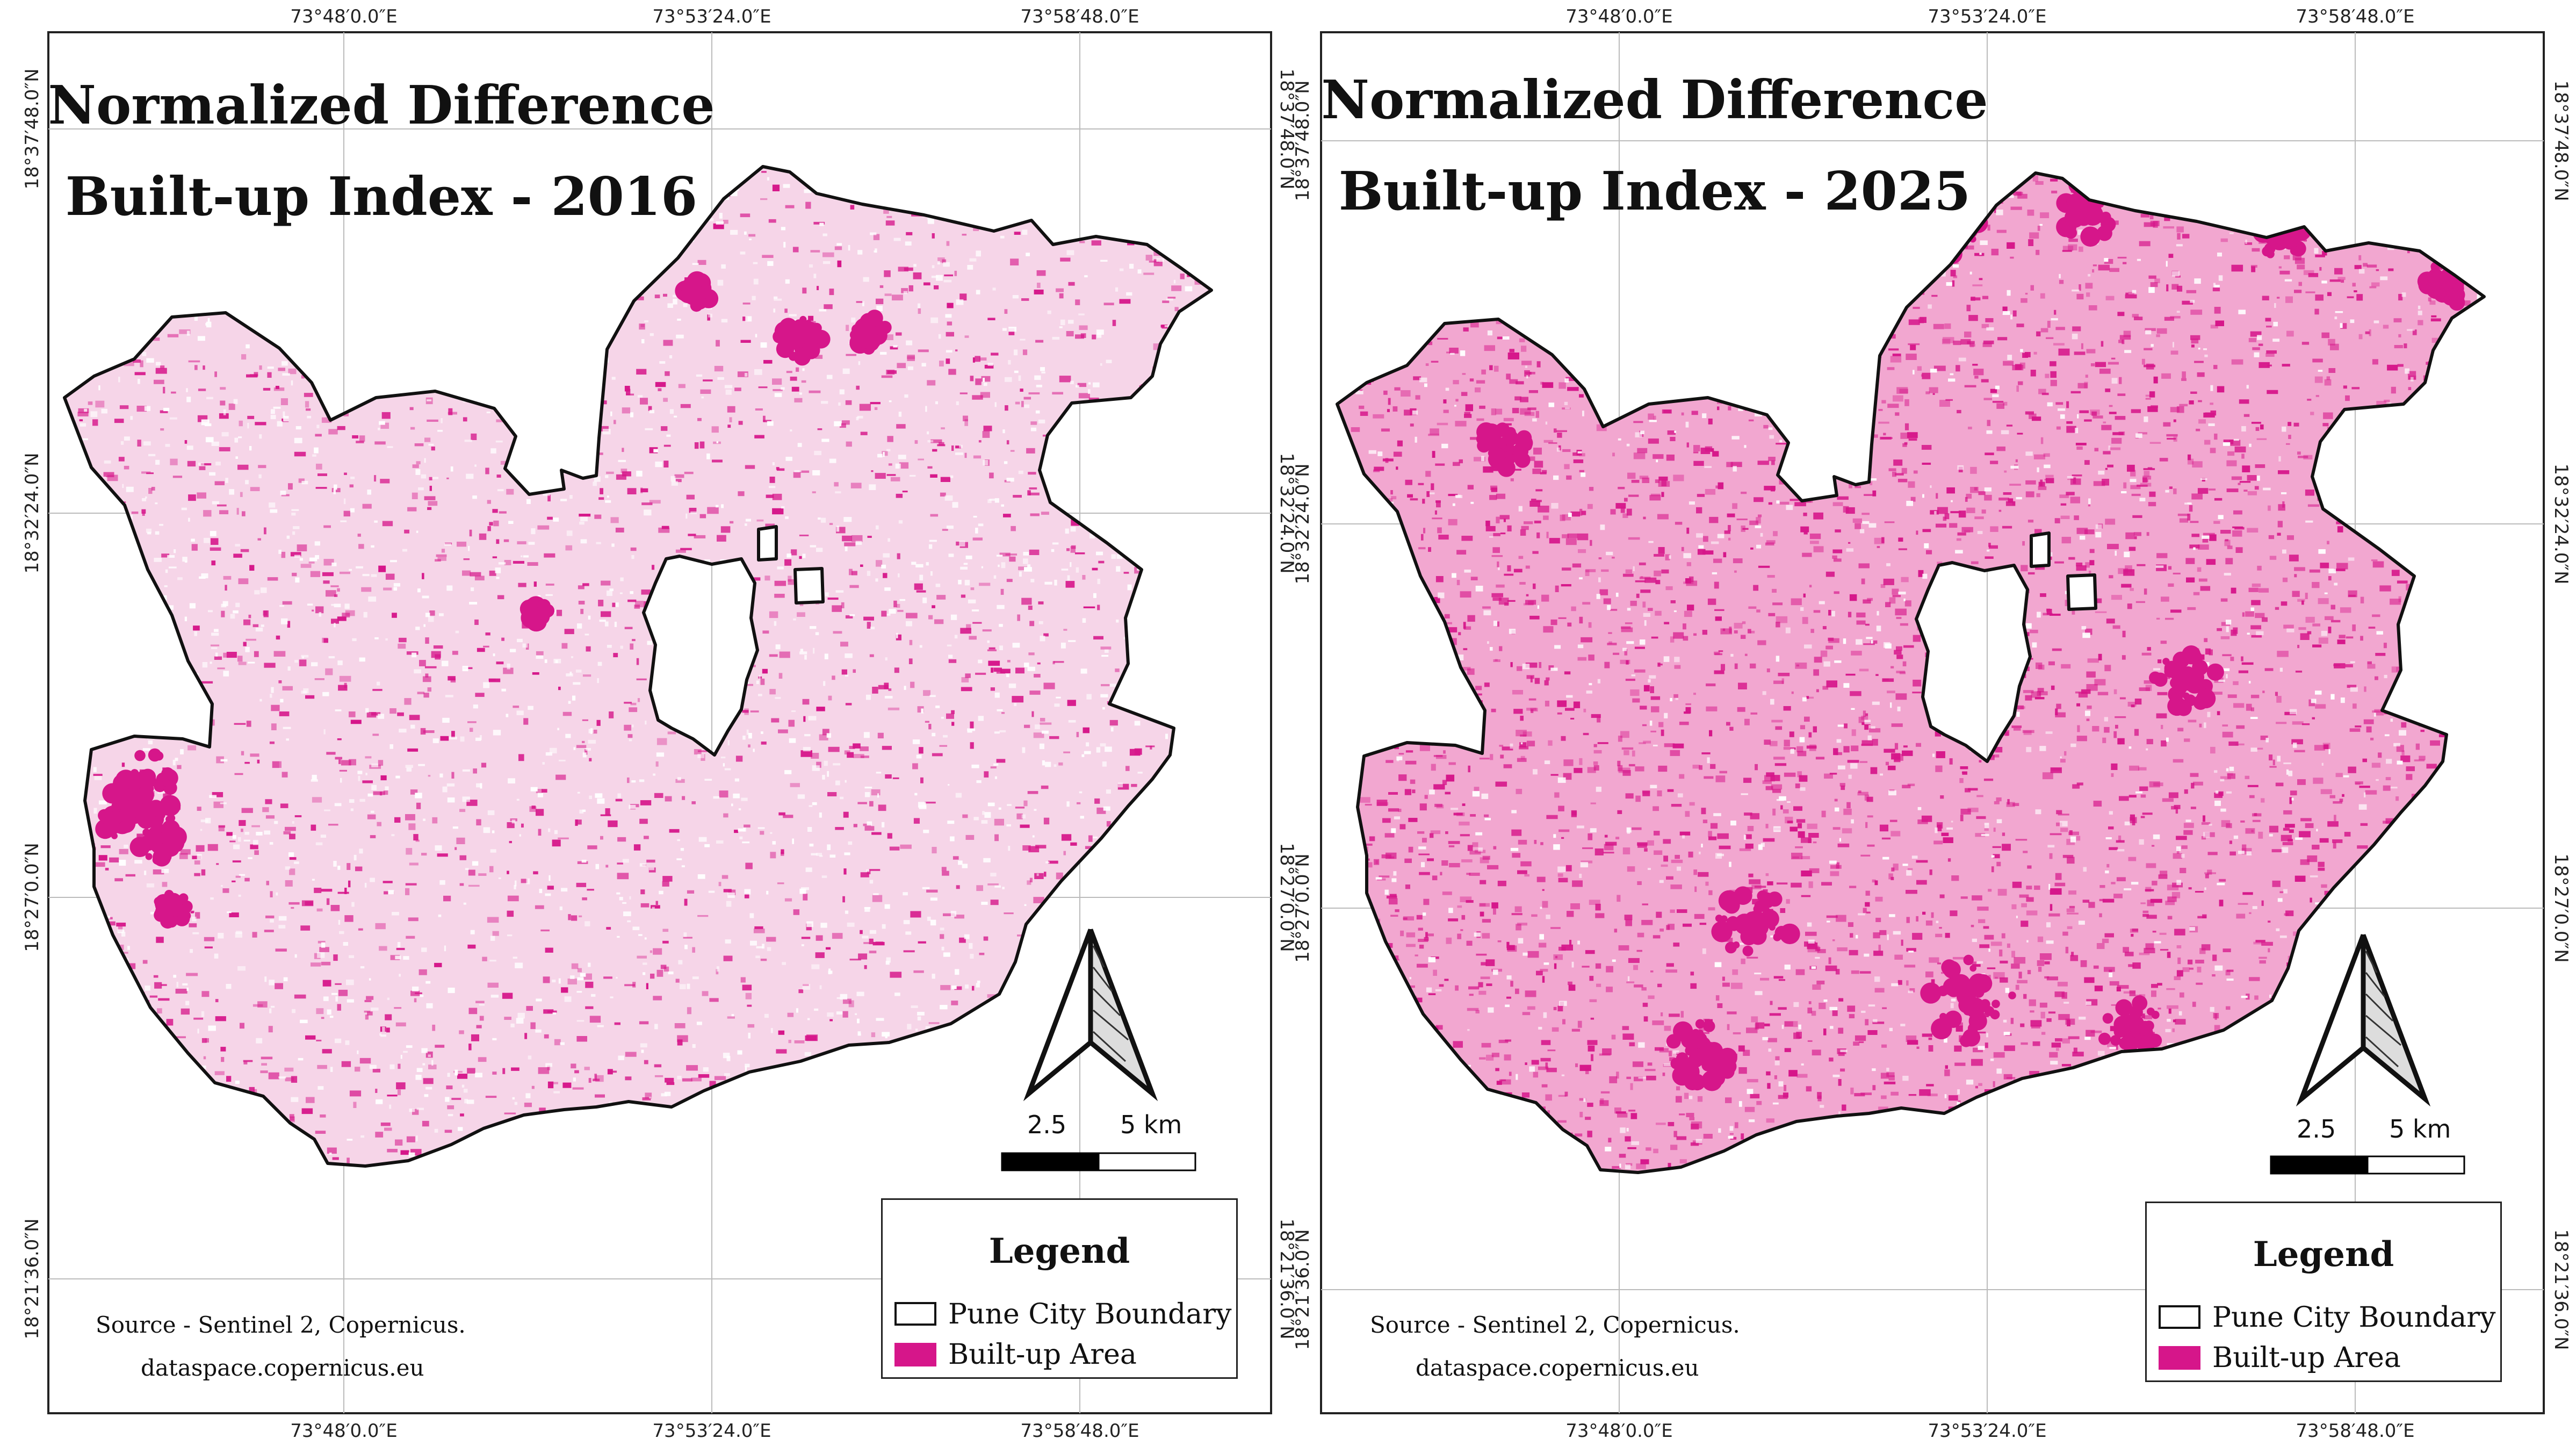  What do you see at coordinates (382, 197) in the screenshot?
I see `map-title-line2: Built-up Index - 2016` at bounding box center [382, 197].